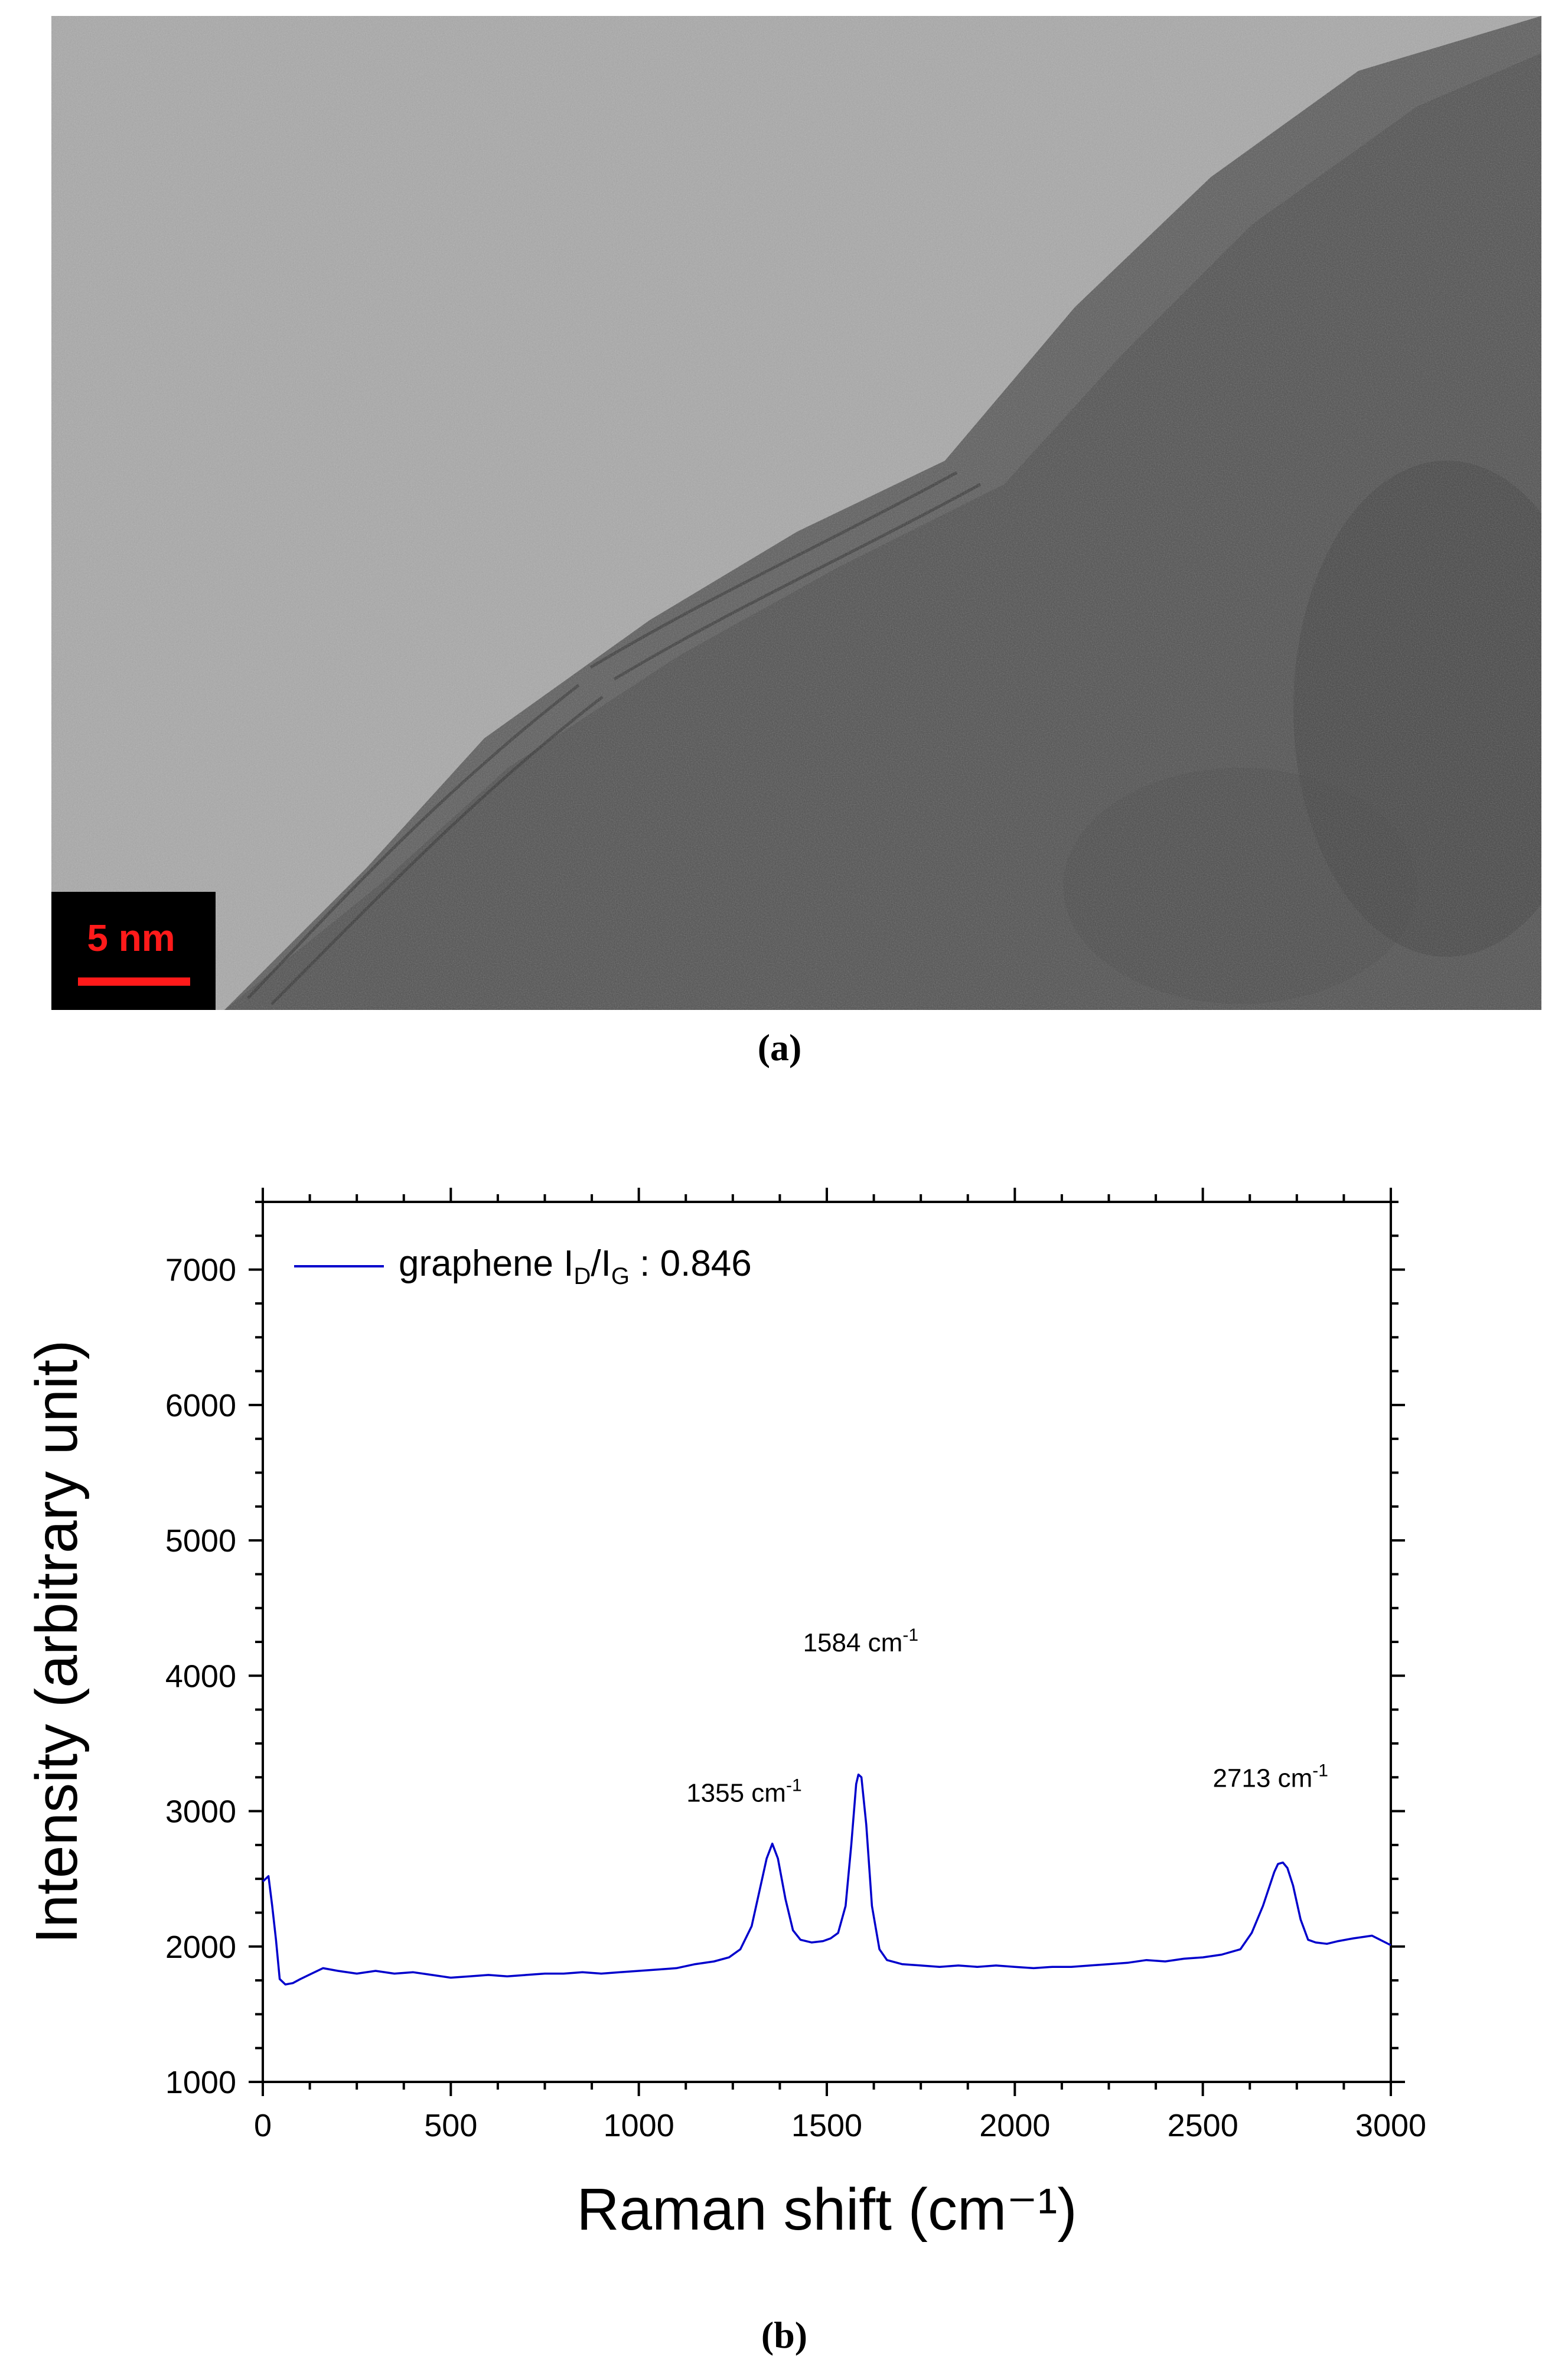 The width and height of the screenshot is (1568, 2366). I want to click on y-tick-label: 6000, so click(200, 1405).